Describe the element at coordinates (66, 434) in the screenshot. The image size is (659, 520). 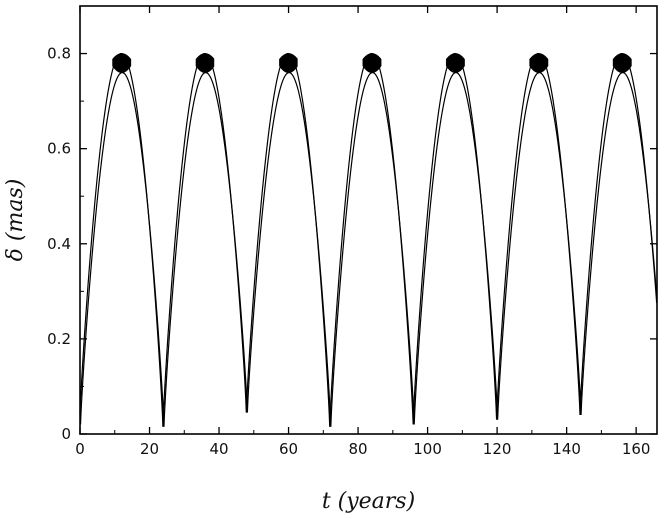
I see `y-tick-label: 0` at that location.